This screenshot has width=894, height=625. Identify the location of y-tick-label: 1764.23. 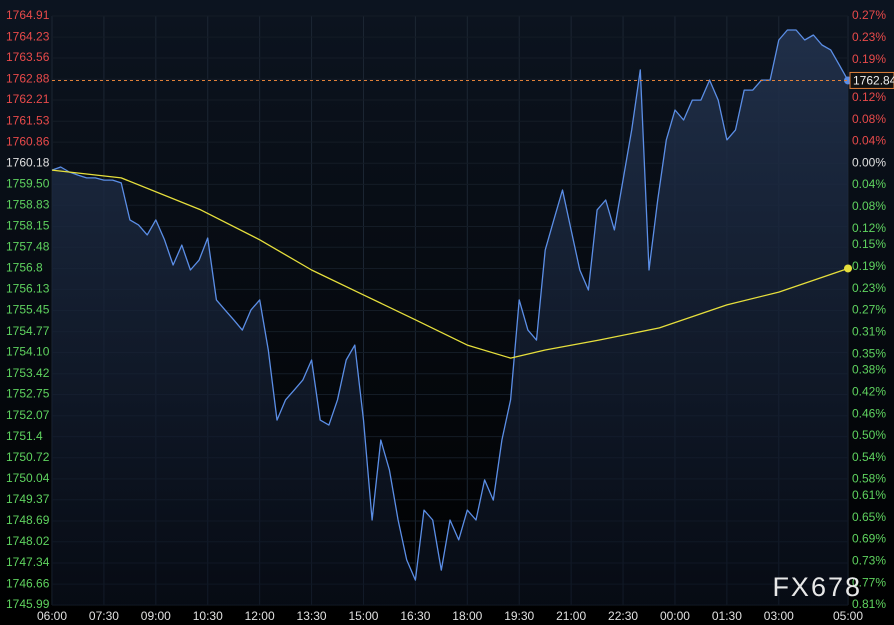
(28, 36).